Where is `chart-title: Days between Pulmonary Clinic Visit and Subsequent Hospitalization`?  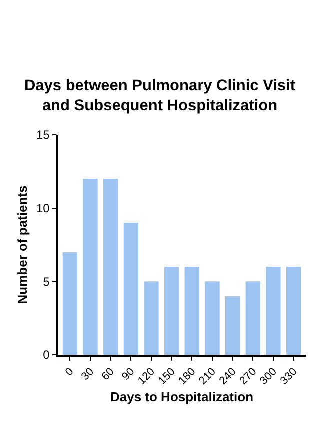
chart-title: Days between Pulmonary Clinic Visit and Subsequent Hospitalization is located at coordinates (160, 95).